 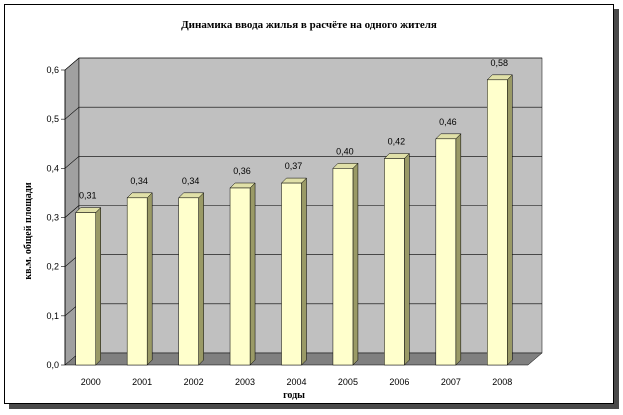 I want to click on x-tick-label: 2003, so click(x=245, y=382).